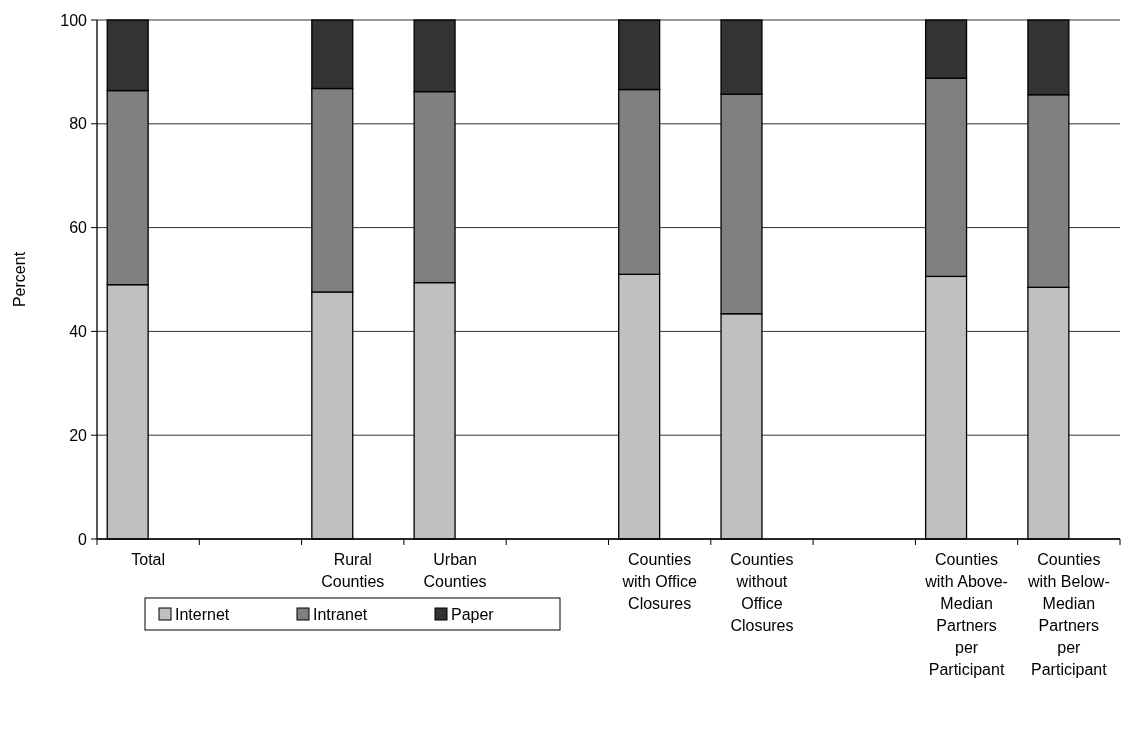  I want to click on y-tick-label: 40, so click(78, 331).